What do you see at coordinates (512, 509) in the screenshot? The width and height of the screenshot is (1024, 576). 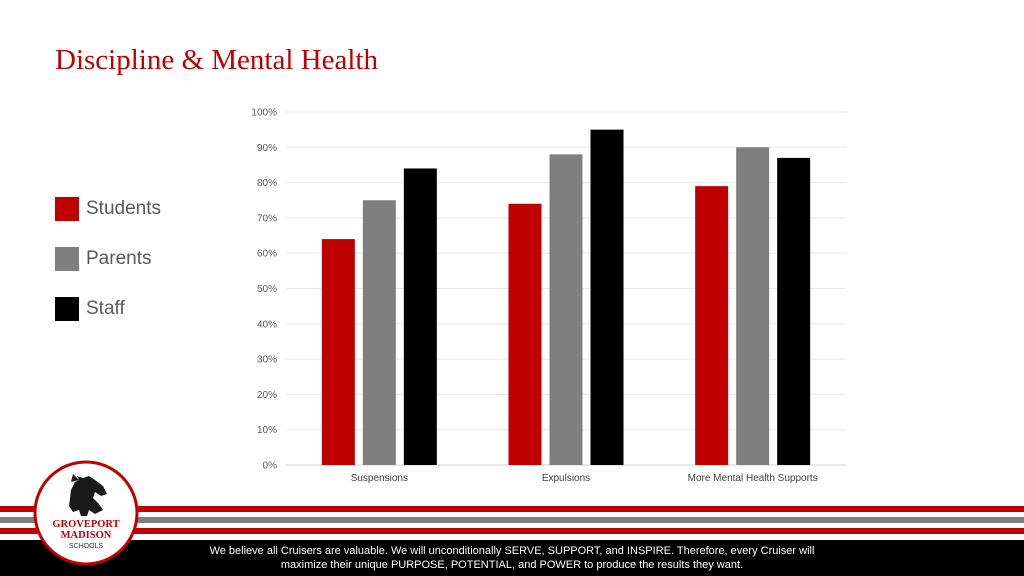 I see `footer-stripe-red-top` at bounding box center [512, 509].